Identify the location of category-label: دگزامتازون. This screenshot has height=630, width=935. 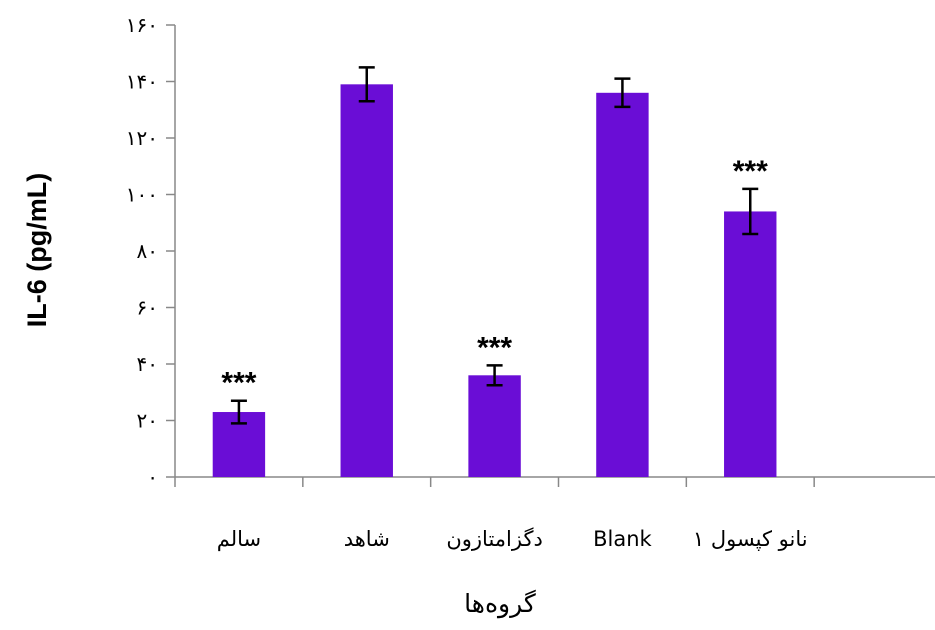
(494, 539).